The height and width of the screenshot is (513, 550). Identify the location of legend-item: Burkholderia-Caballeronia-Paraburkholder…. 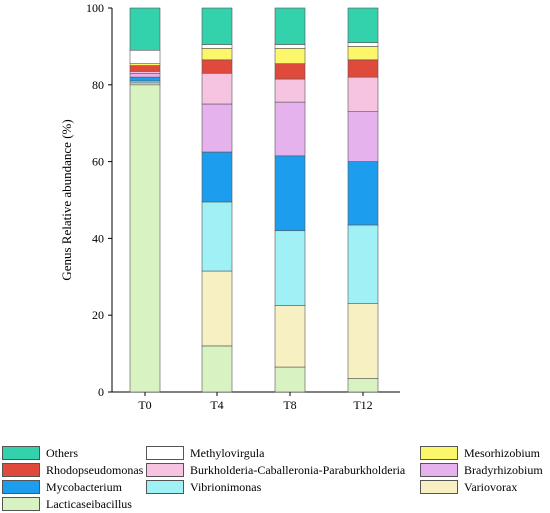
(275, 470).